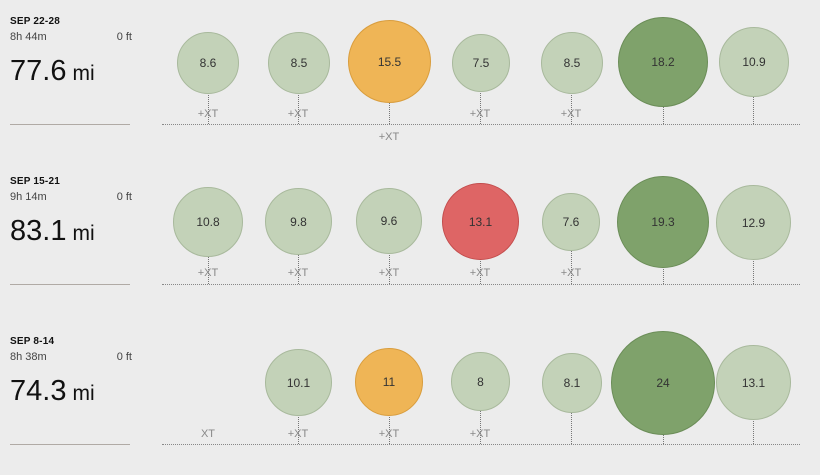 Image resolution: width=820 pixels, height=475 pixels. What do you see at coordinates (389, 382) in the screenshot?
I see `run-bubble-wed: 11` at bounding box center [389, 382].